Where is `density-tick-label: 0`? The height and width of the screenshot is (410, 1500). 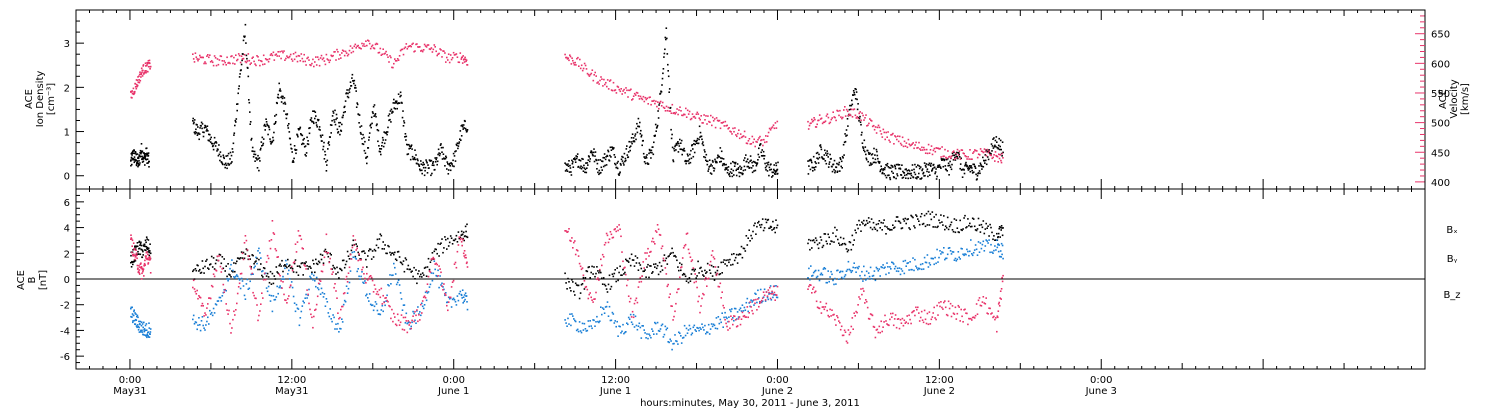 density-tick-label: 0 is located at coordinates (67, 177).